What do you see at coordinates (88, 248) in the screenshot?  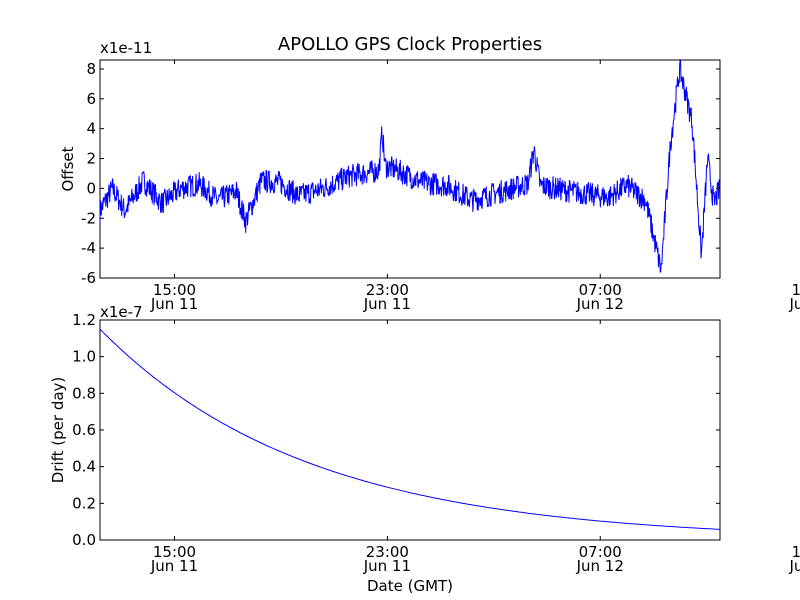 I see `y-tick-label: -4` at bounding box center [88, 248].